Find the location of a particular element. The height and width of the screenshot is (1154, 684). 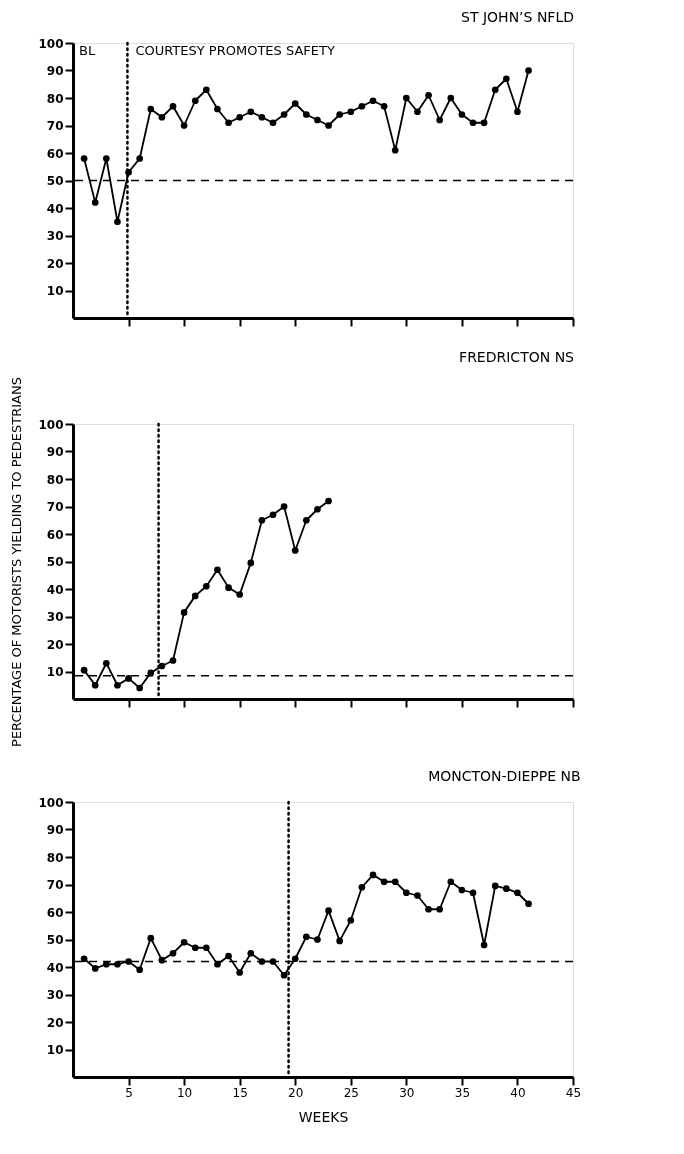

x-tick-label: 10 is located at coordinates (184, 1092).